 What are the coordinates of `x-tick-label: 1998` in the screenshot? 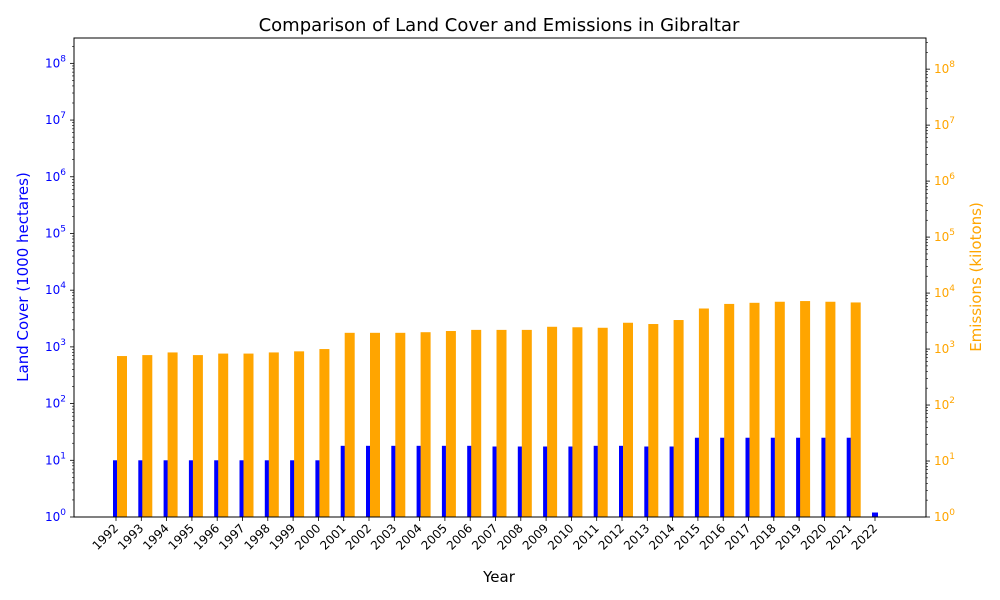 It's located at (256, 536).